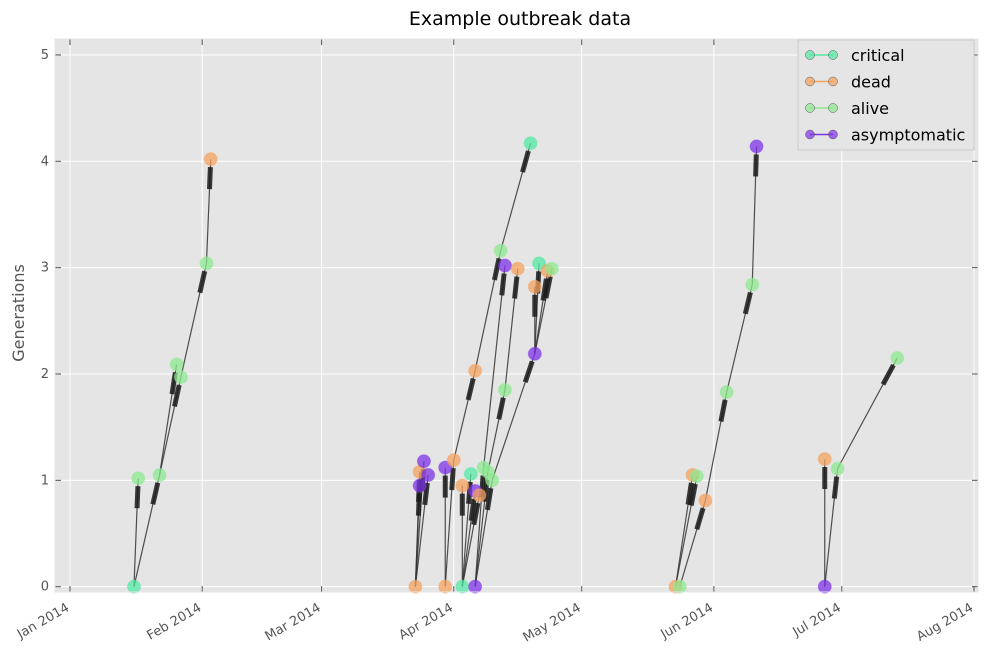 This screenshot has height=663, width=993. What do you see at coordinates (45, 55) in the screenshot?
I see `y-tick-label: 5` at bounding box center [45, 55].